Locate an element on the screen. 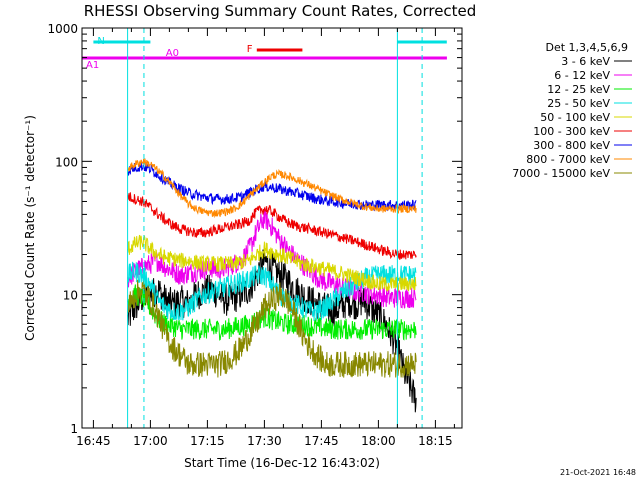  legend-label-5: 100 - 300 keV is located at coordinates (571, 131).